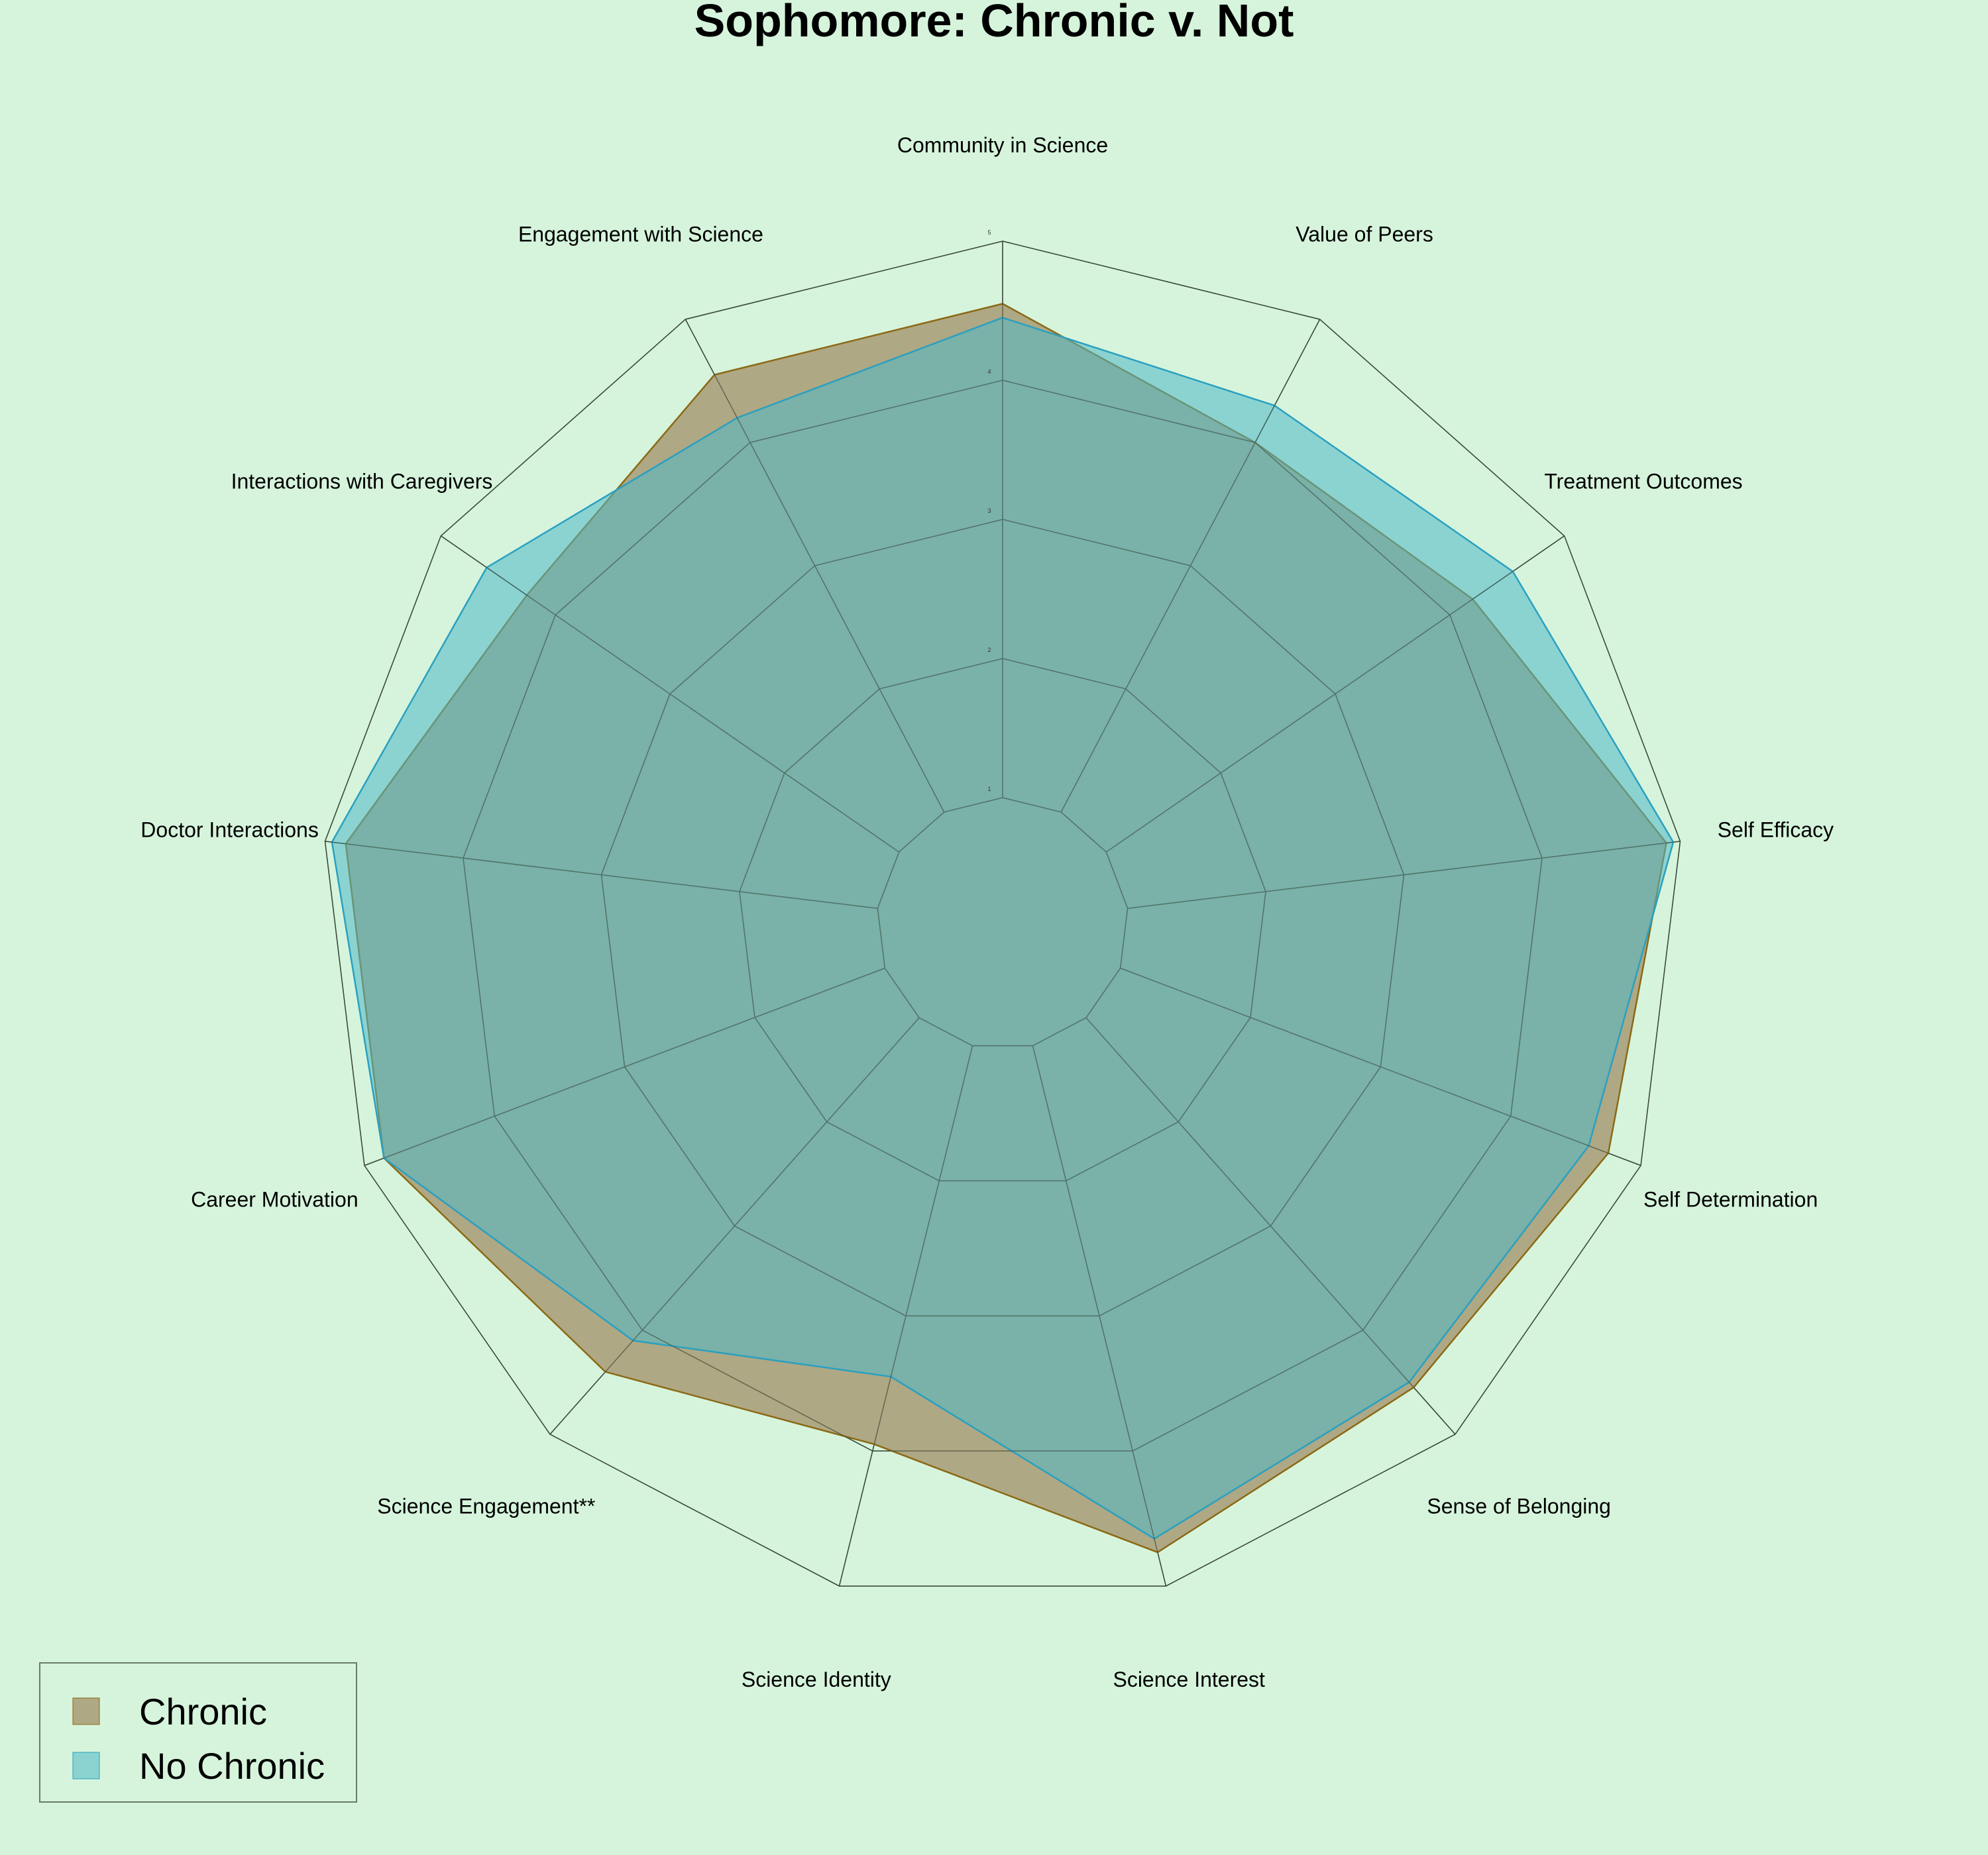 This screenshot has height=1855, width=1988. What do you see at coordinates (1189, 1679) in the screenshot?
I see `axis-label-7: Science Interest` at bounding box center [1189, 1679].